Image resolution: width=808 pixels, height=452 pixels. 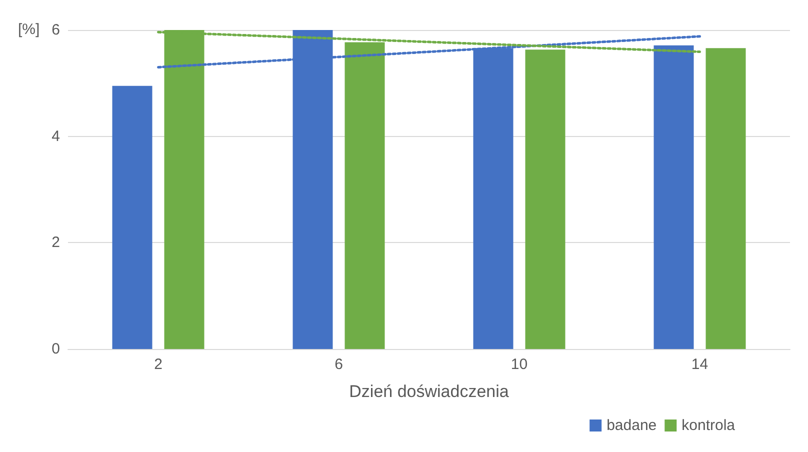 I want to click on y-tick-label: 2, so click(x=56, y=243).